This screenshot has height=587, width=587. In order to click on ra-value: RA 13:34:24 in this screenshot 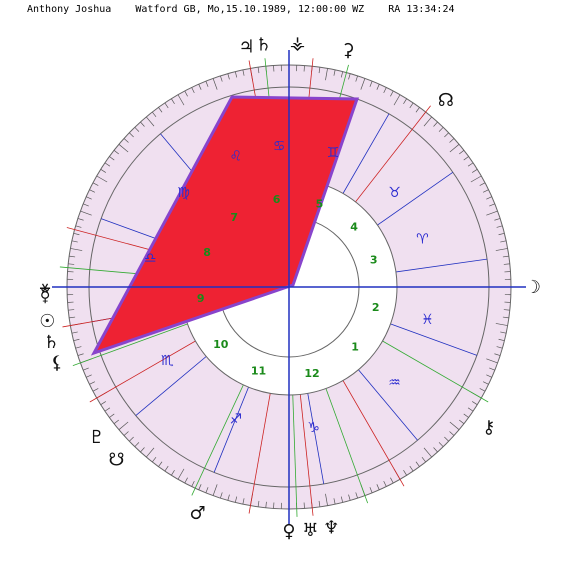, I will do `click(421, 9)`.